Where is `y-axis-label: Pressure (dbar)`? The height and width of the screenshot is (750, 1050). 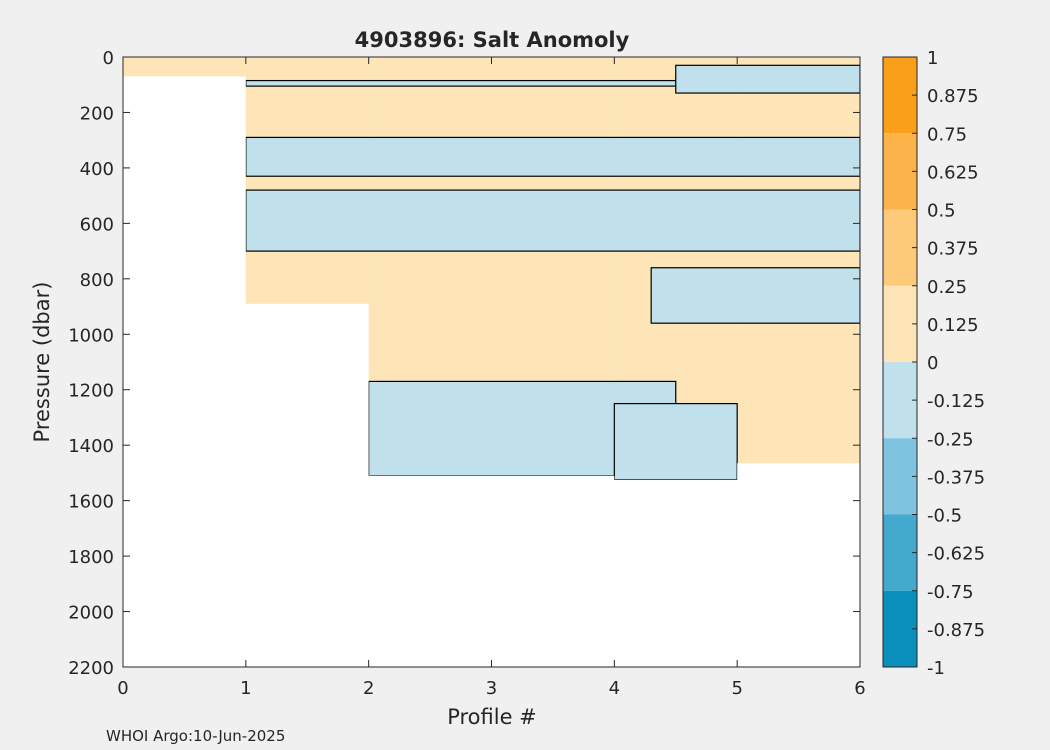 y-axis-label: Pressure (dbar) is located at coordinates (42, 362).